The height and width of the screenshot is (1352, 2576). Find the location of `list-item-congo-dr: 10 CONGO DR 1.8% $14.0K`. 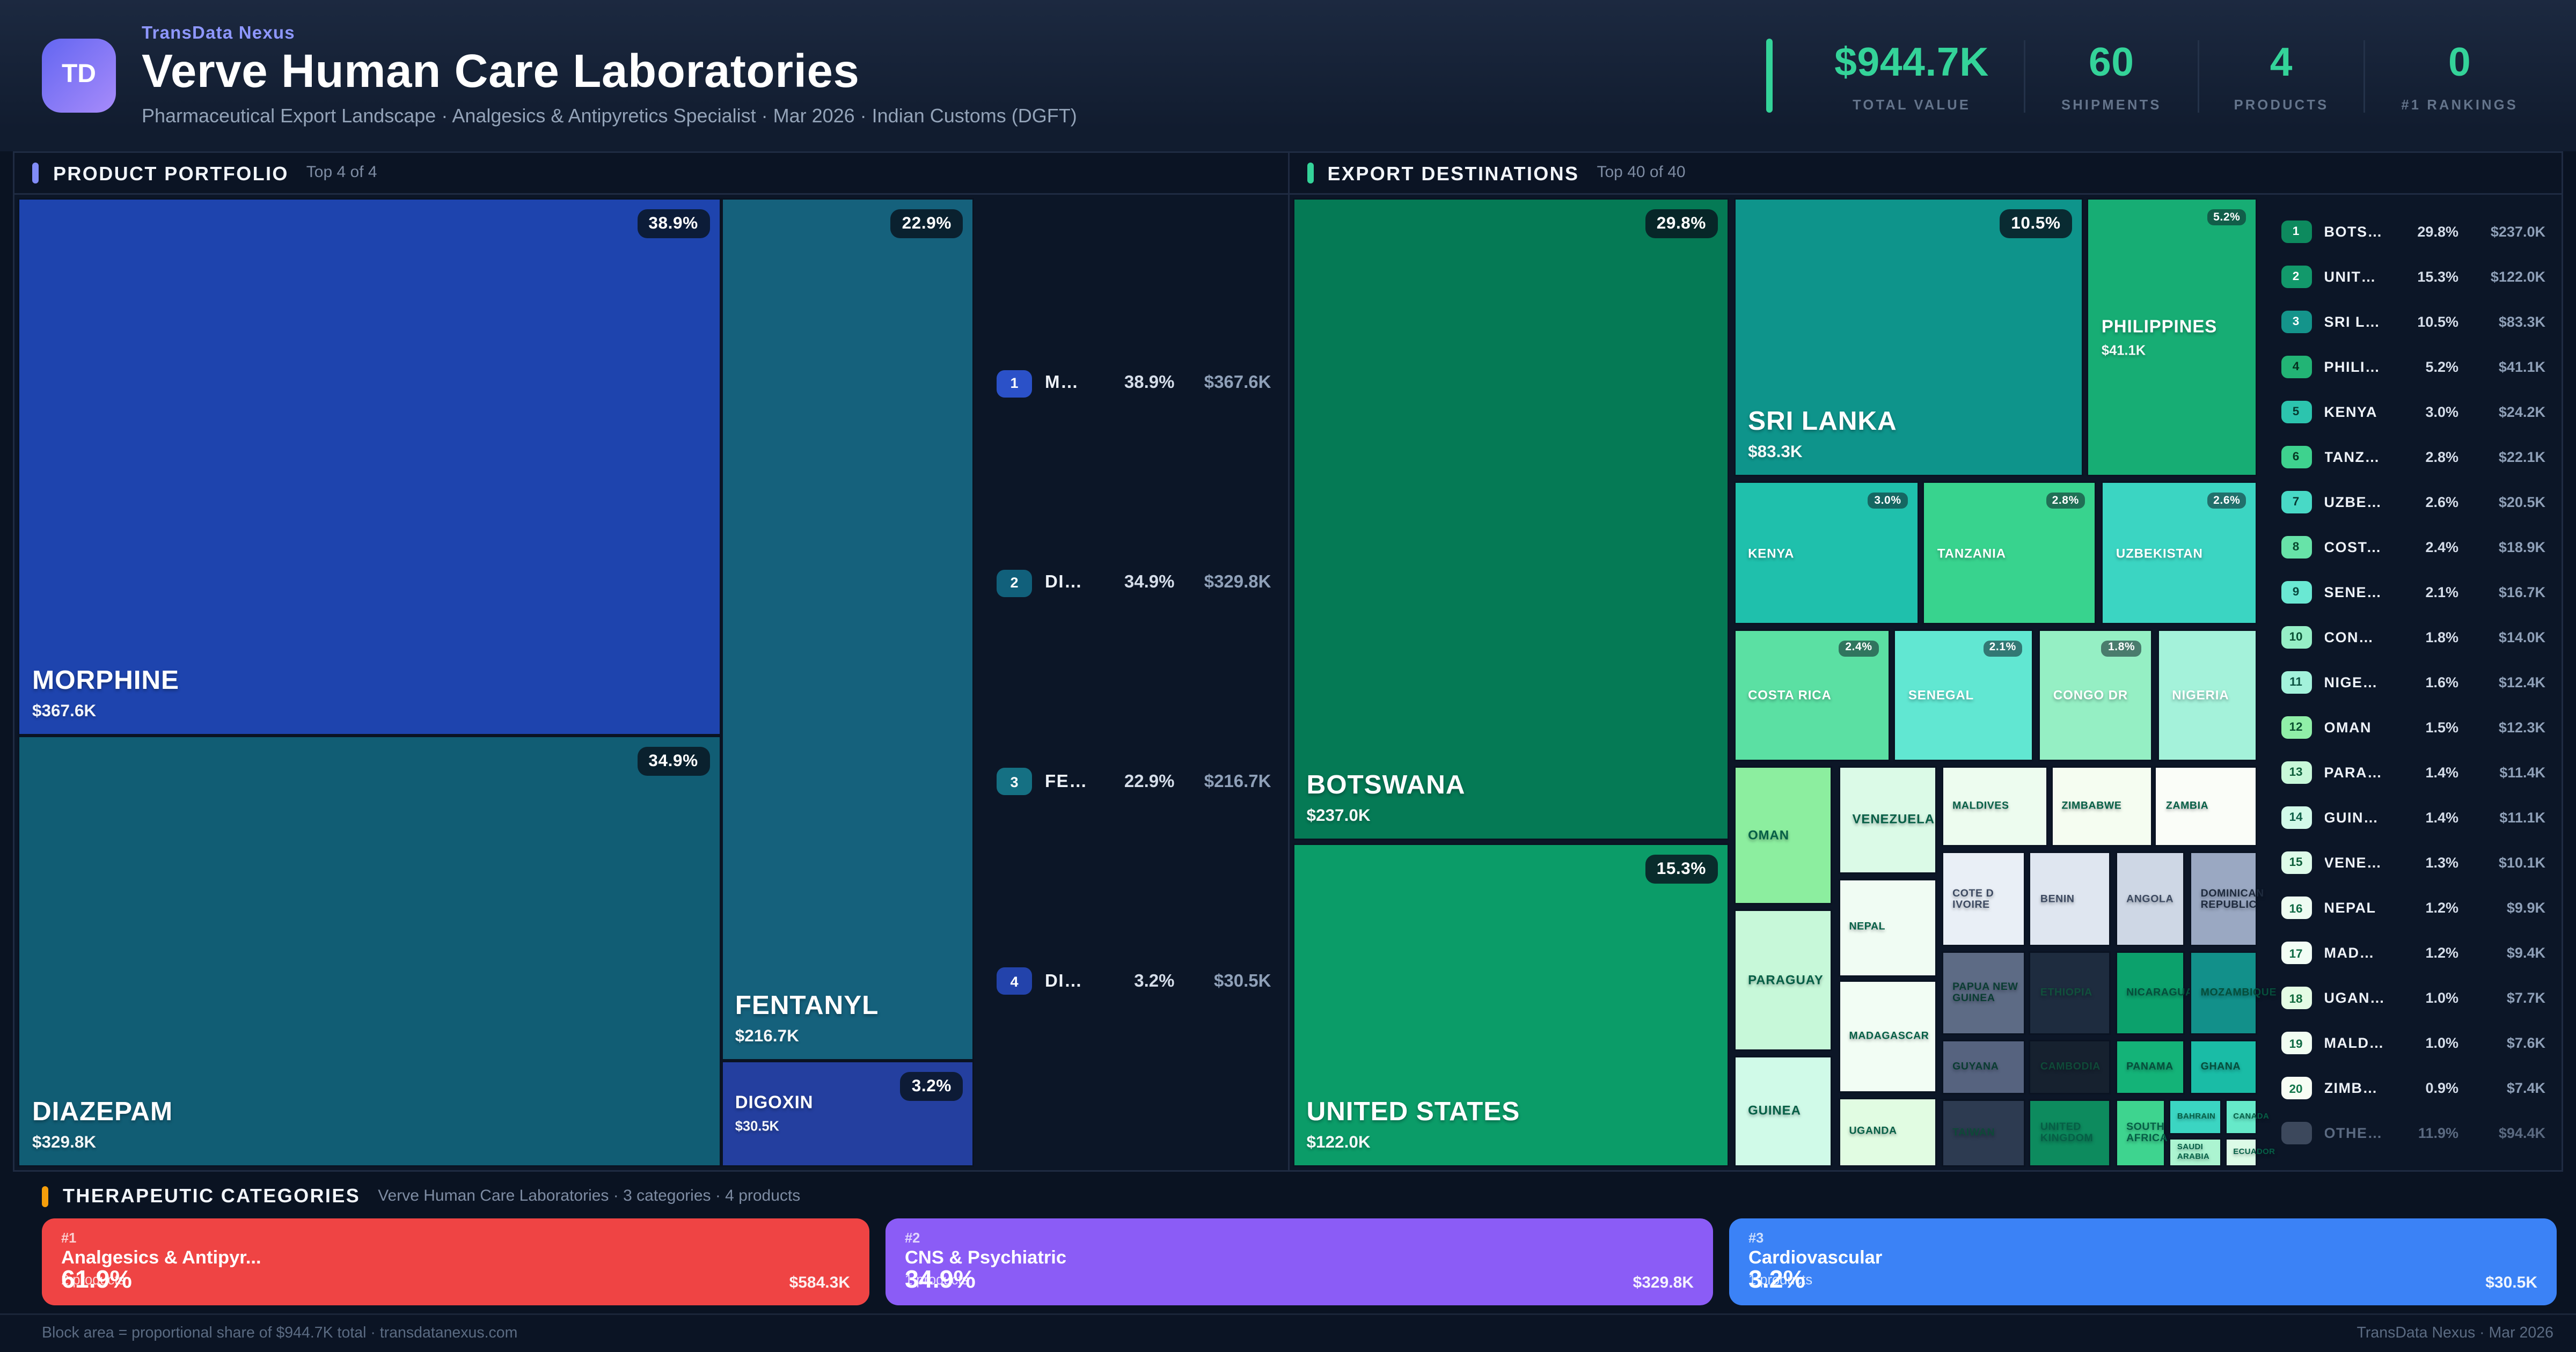

list-item-congo-dr: 10 CONGO DR 1.8% $14.0K is located at coordinates (2412, 637).